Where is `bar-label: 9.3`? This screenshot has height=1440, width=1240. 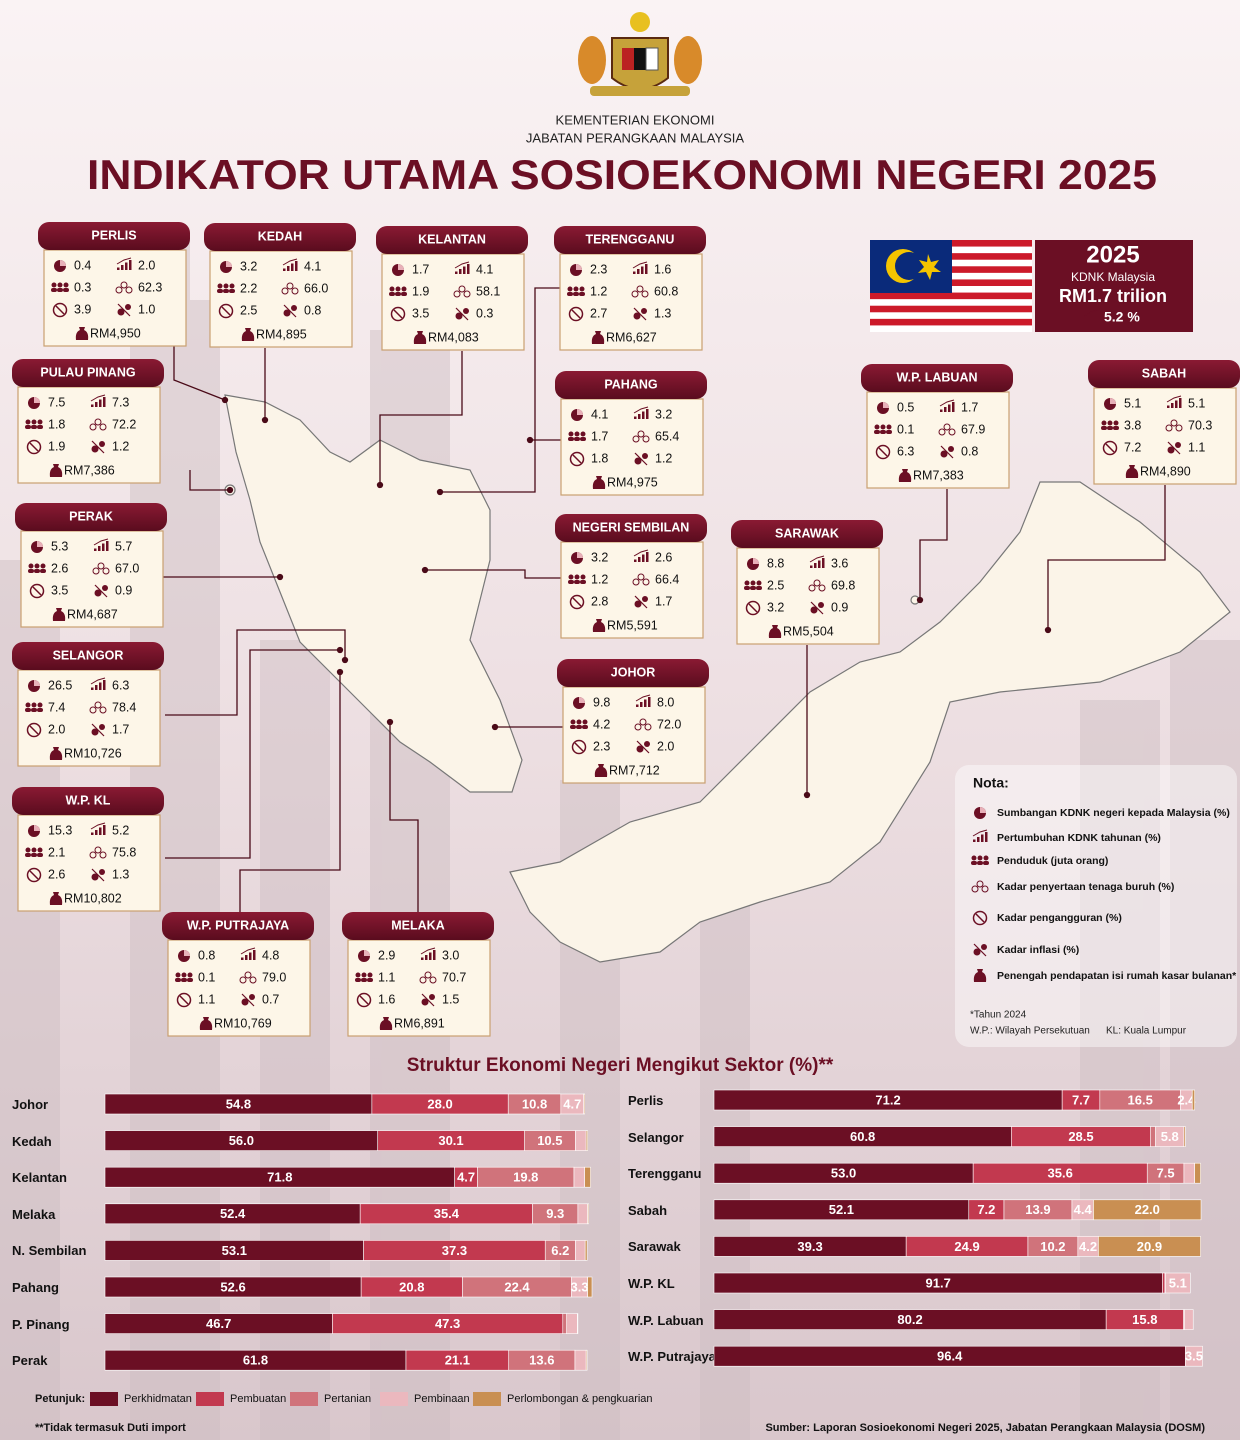
bar-label: 9.3 is located at coordinates (555, 1213).